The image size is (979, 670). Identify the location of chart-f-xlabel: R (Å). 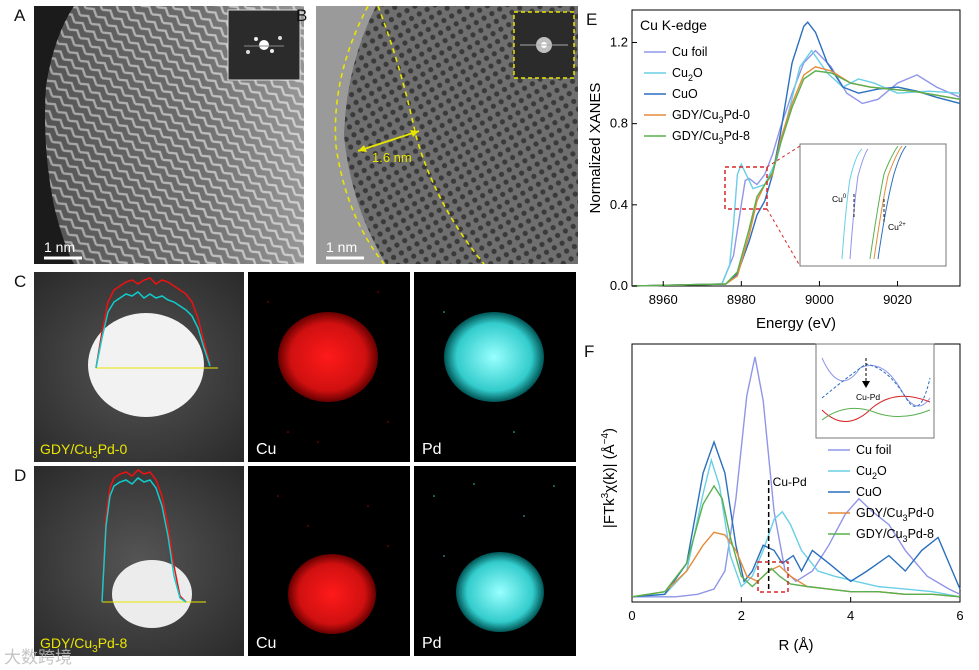
(796, 645).